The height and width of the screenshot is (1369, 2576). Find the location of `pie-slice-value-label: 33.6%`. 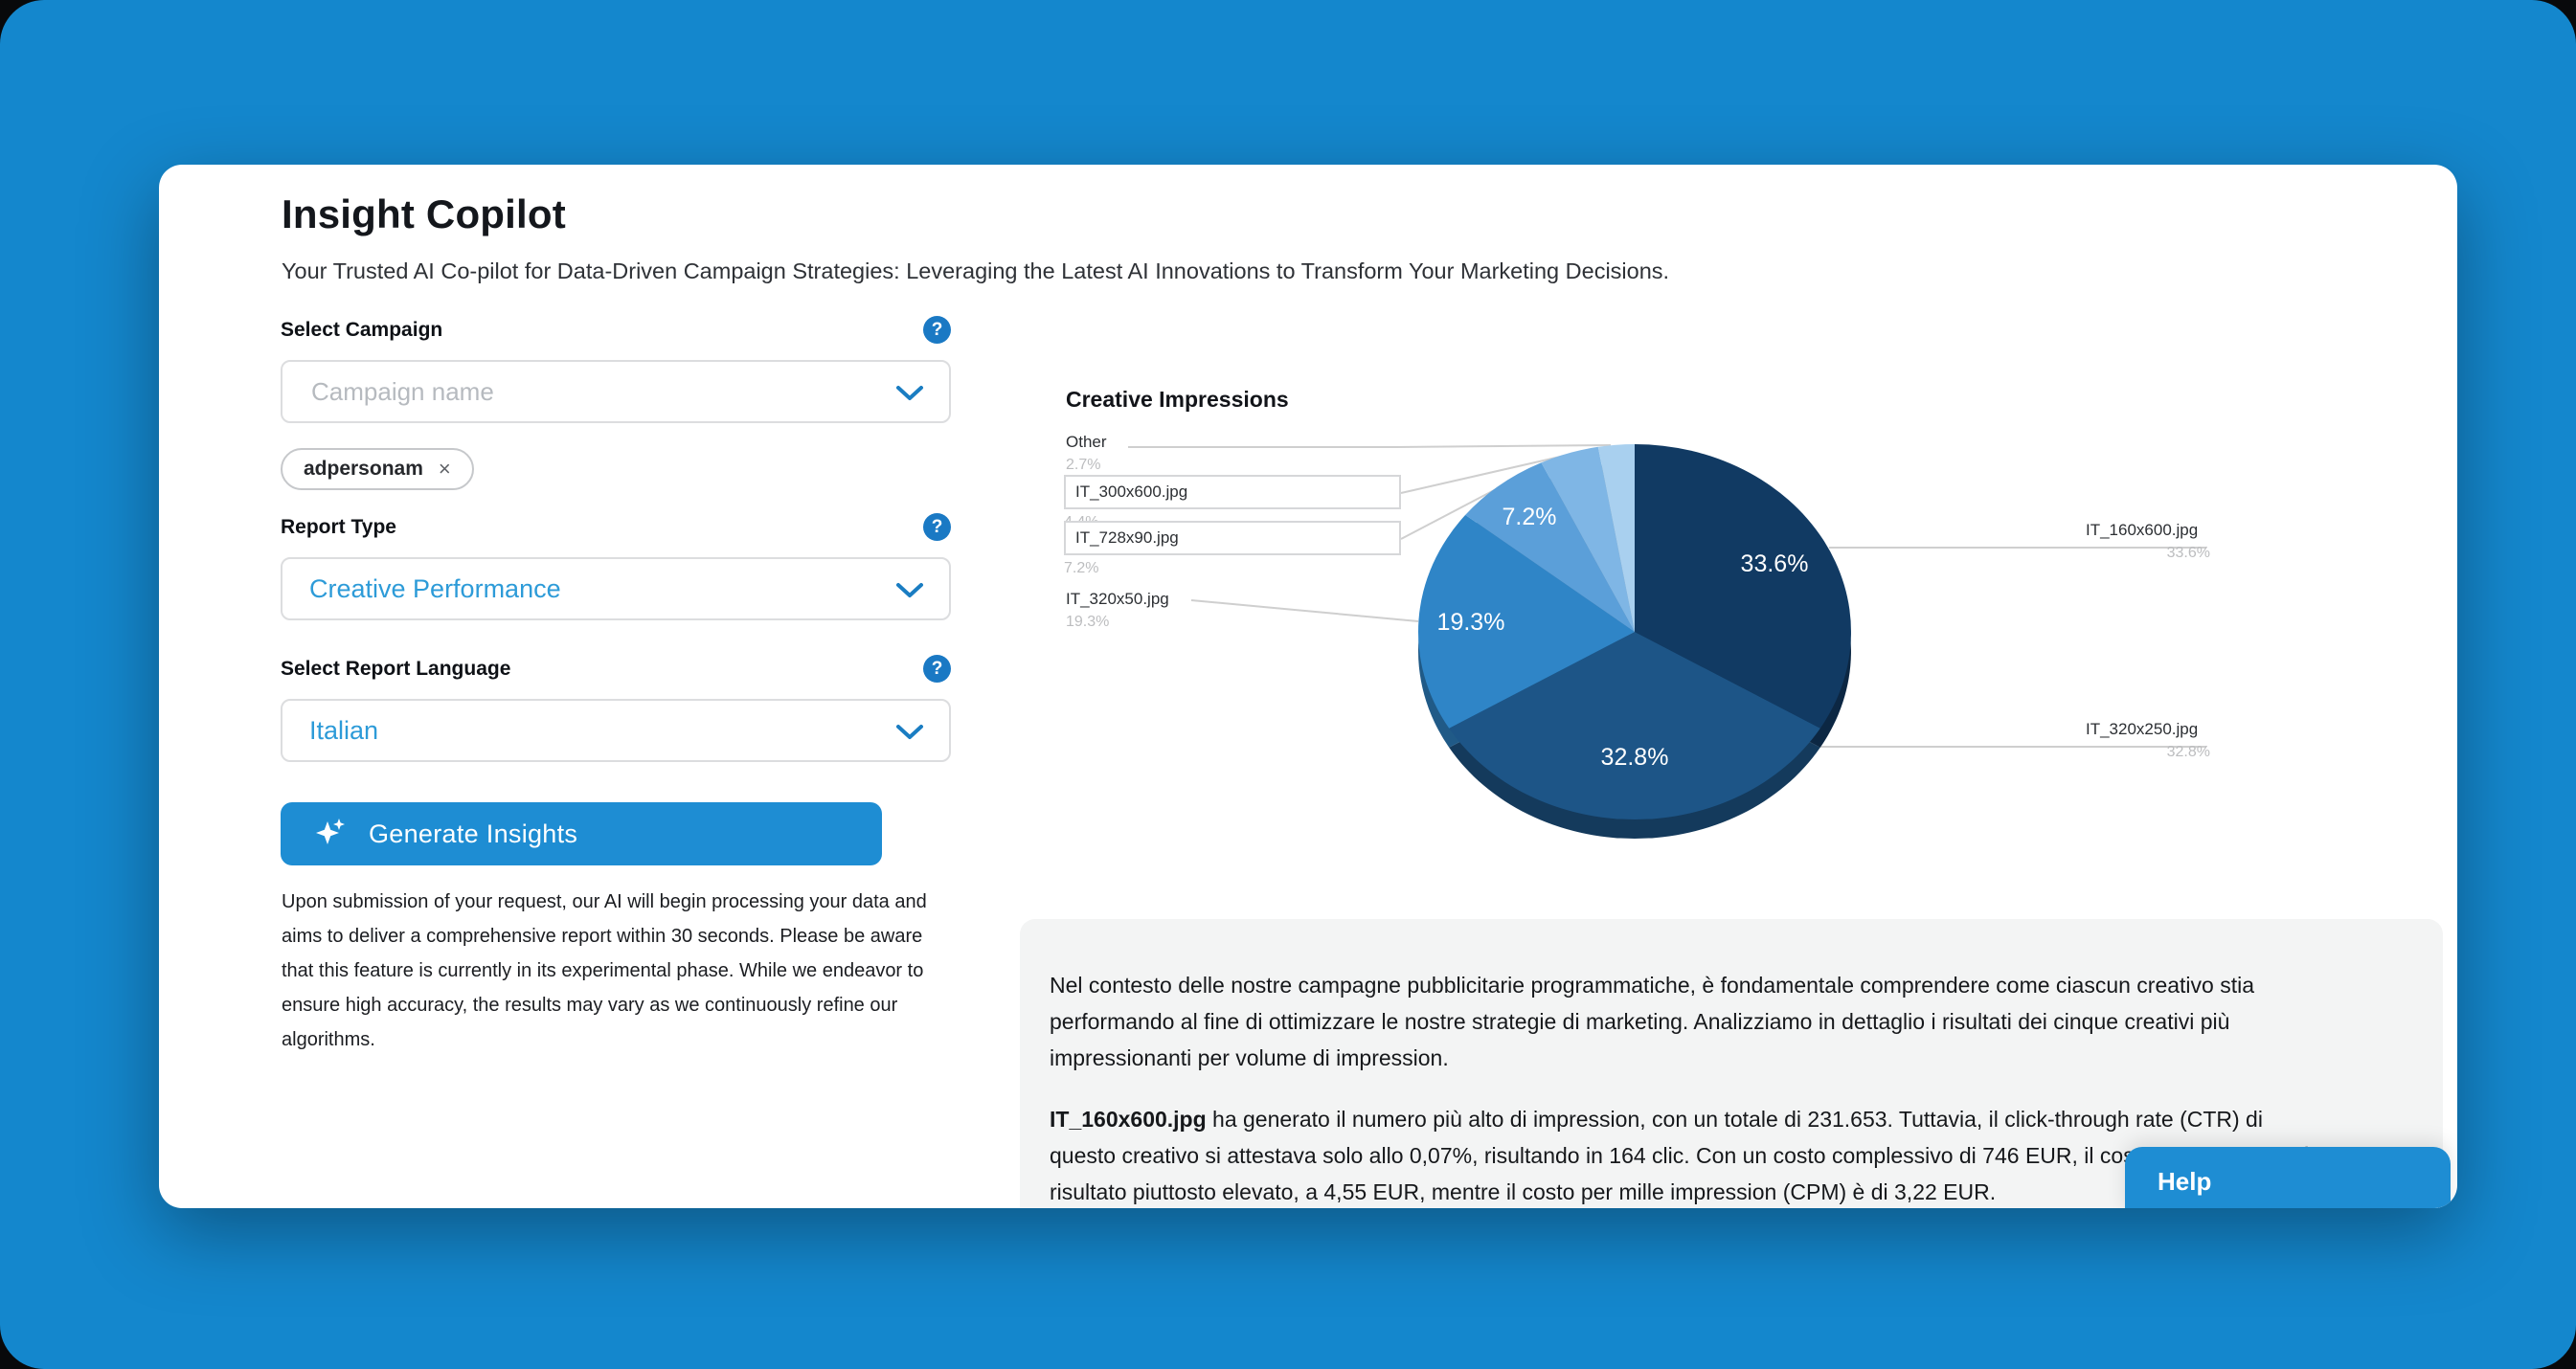

pie-slice-value-label: 33.6% is located at coordinates (1775, 563).